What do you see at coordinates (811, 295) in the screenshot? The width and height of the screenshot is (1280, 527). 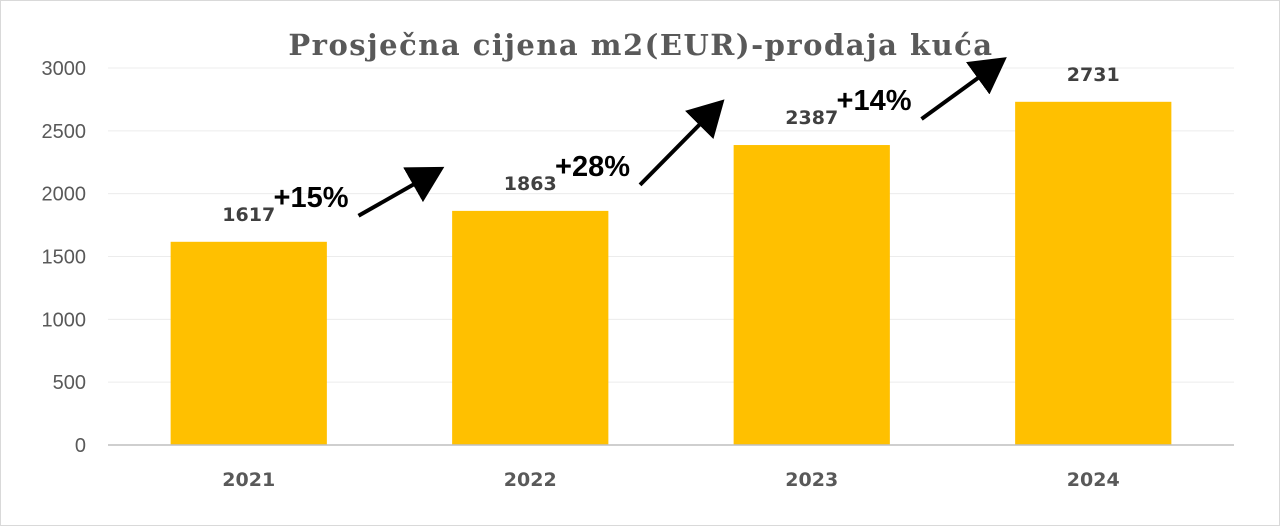 I see `bar-2023` at bounding box center [811, 295].